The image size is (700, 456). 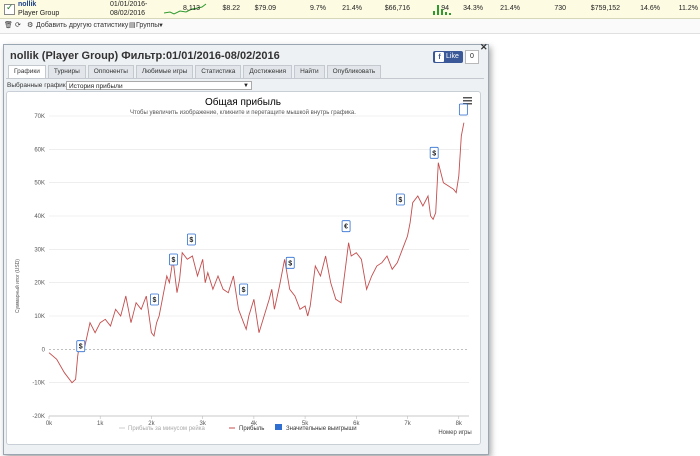 What do you see at coordinates (246, 86) in the screenshot?
I see `chevron-down-icon: ▼` at bounding box center [246, 86].